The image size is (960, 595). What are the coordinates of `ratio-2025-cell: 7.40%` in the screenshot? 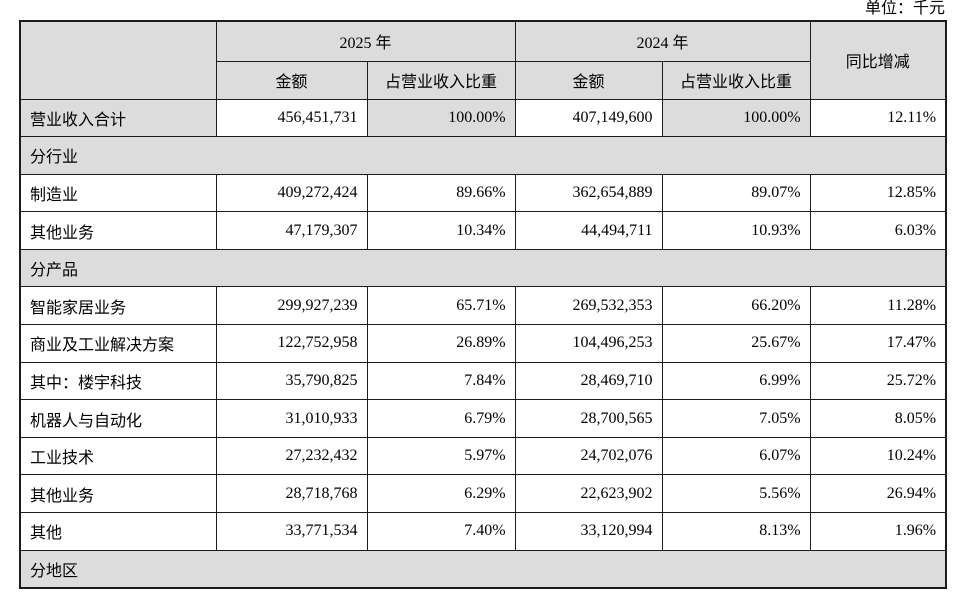 It's located at (441, 531).